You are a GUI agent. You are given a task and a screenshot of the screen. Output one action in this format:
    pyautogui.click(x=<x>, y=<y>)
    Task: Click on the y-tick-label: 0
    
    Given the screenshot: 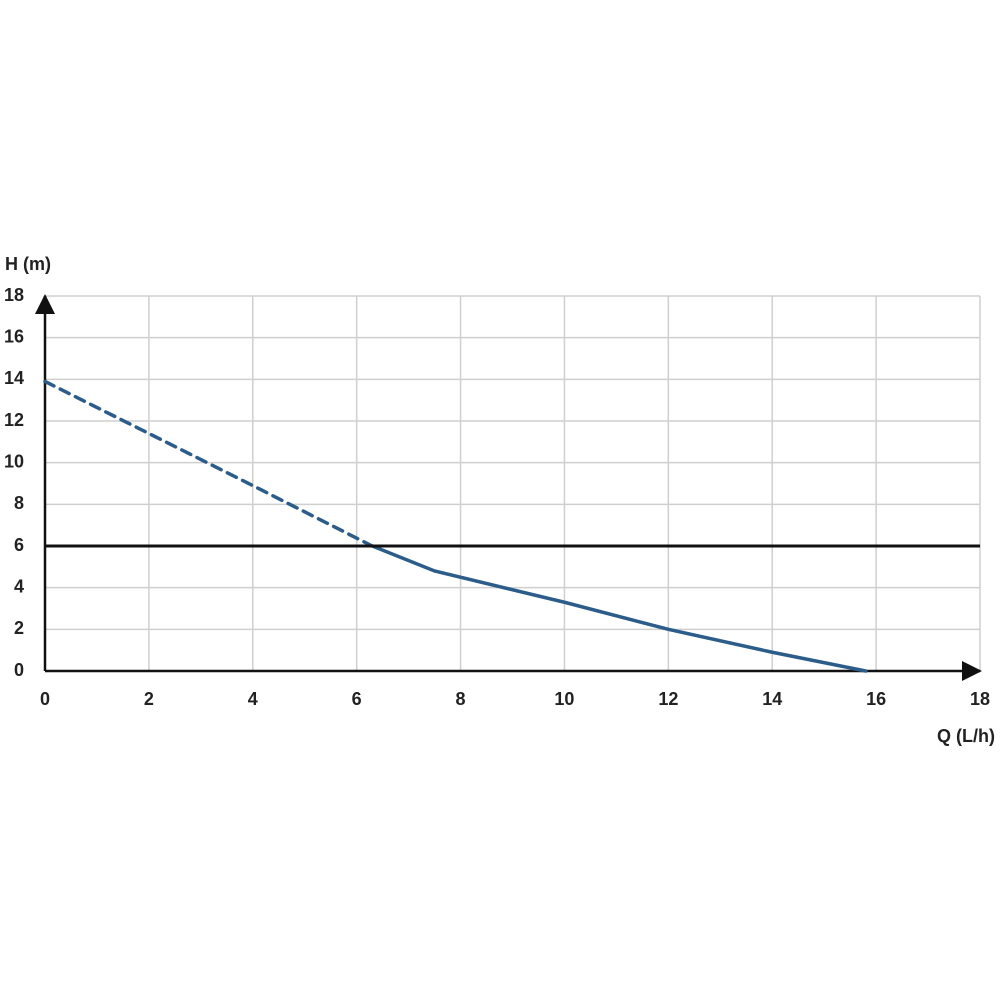 What is the action you would take?
    pyautogui.click(x=19, y=670)
    